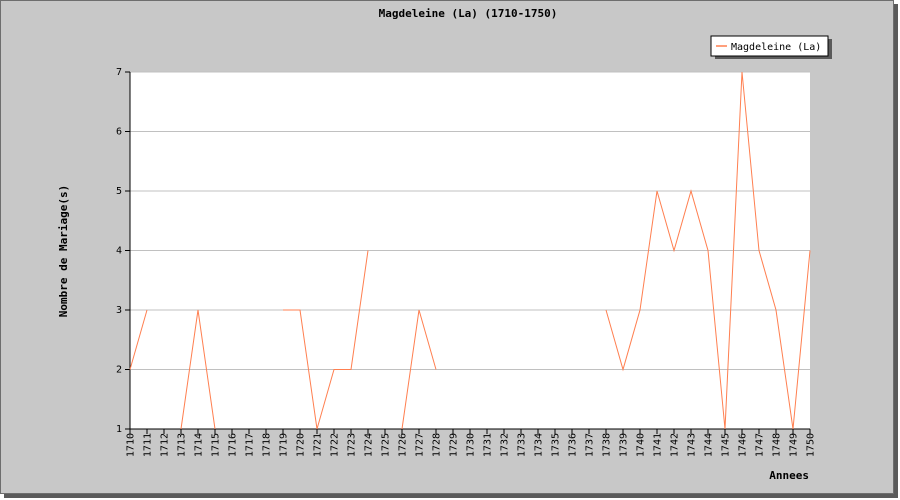 The image size is (900, 500). I want to click on x-tick-label: 1734, so click(539, 445).